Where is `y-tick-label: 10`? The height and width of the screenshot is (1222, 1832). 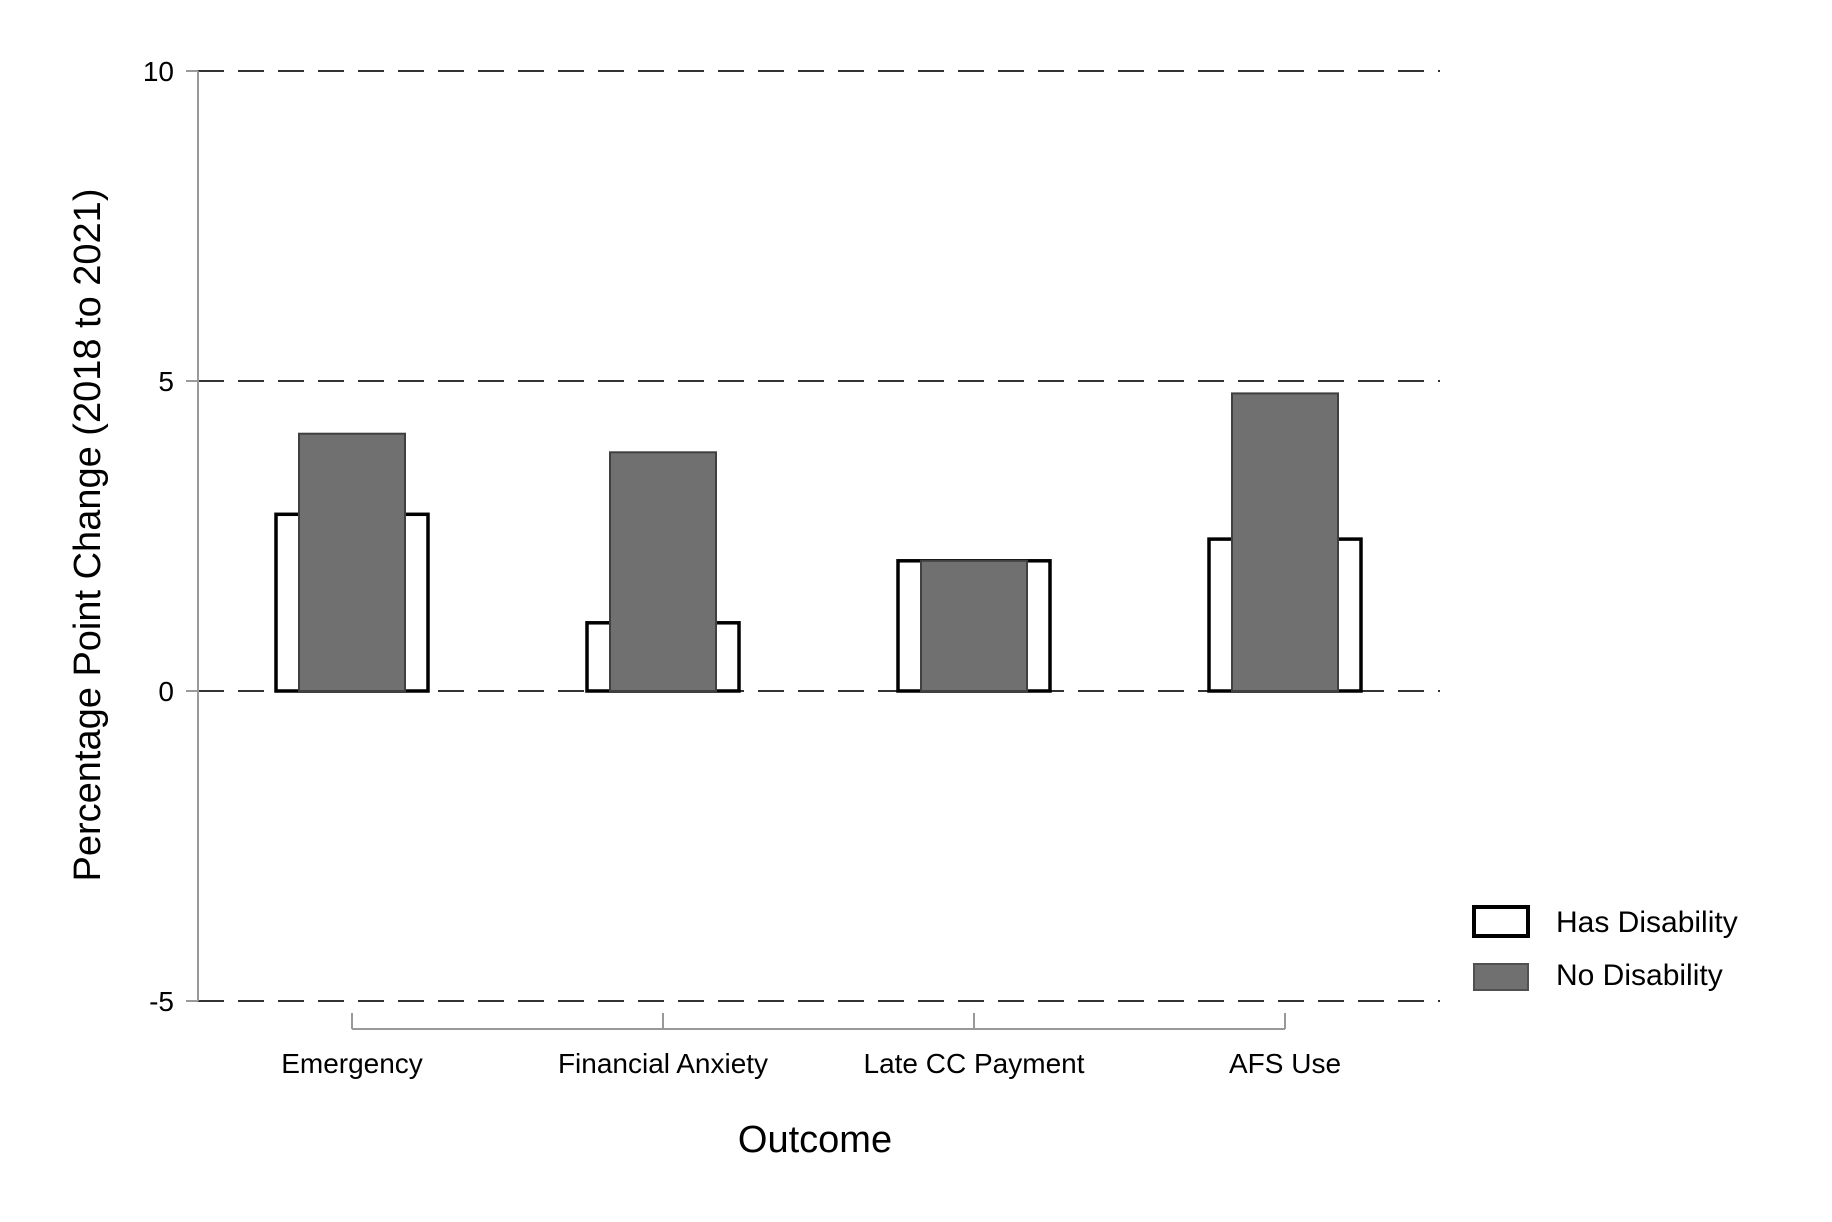 y-tick-label: 10 is located at coordinates (158, 71).